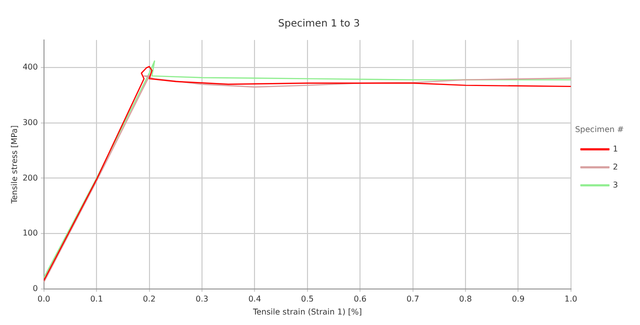  What do you see at coordinates (30, 233) in the screenshot?
I see `y-tick-label: 100` at bounding box center [30, 233].